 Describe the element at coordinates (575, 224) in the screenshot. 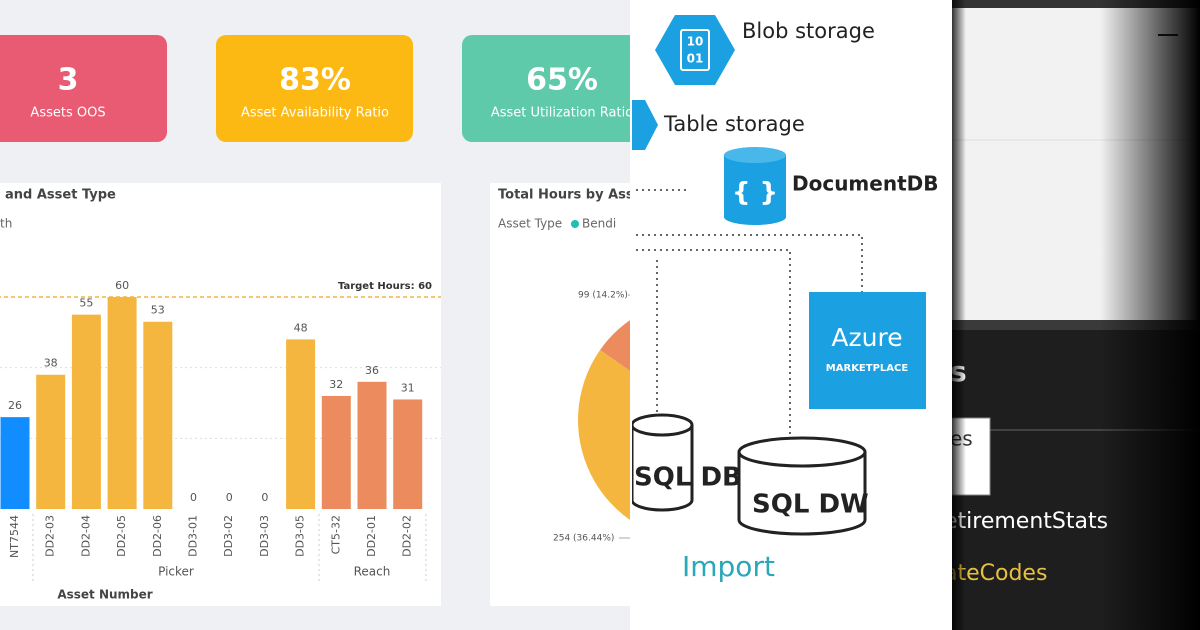

I see `legend-dot` at that location.